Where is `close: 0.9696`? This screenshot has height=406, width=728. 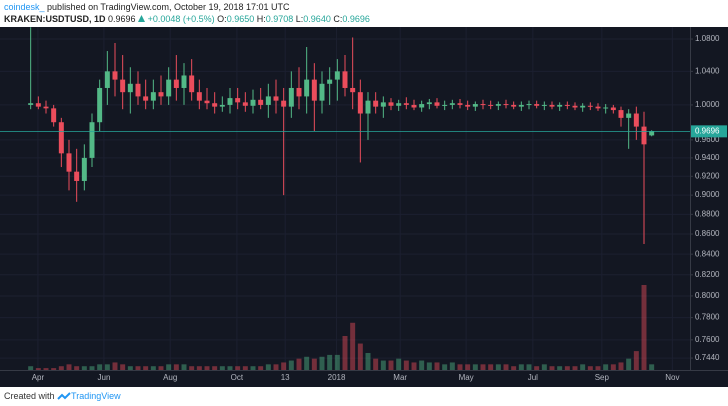 close: 0.9696 is located at coordinates (356, 19).